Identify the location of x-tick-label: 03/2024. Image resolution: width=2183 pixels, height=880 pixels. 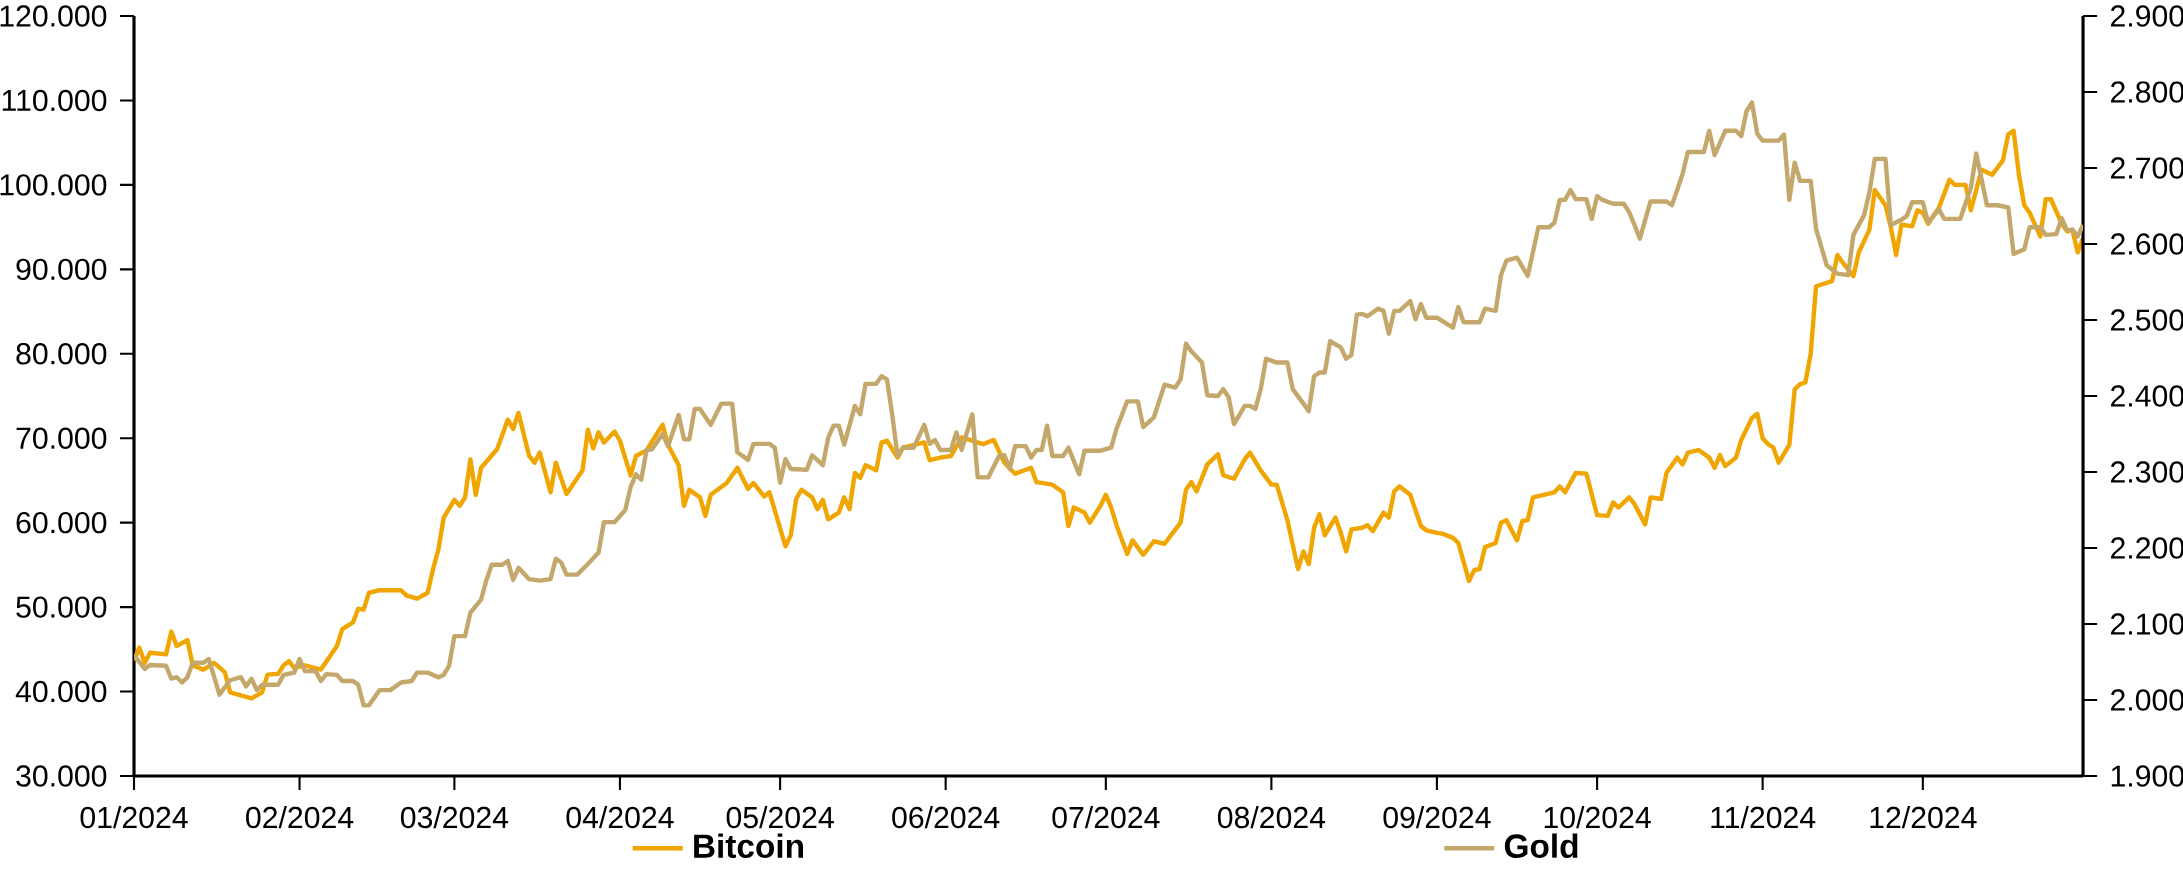
(454, 817).